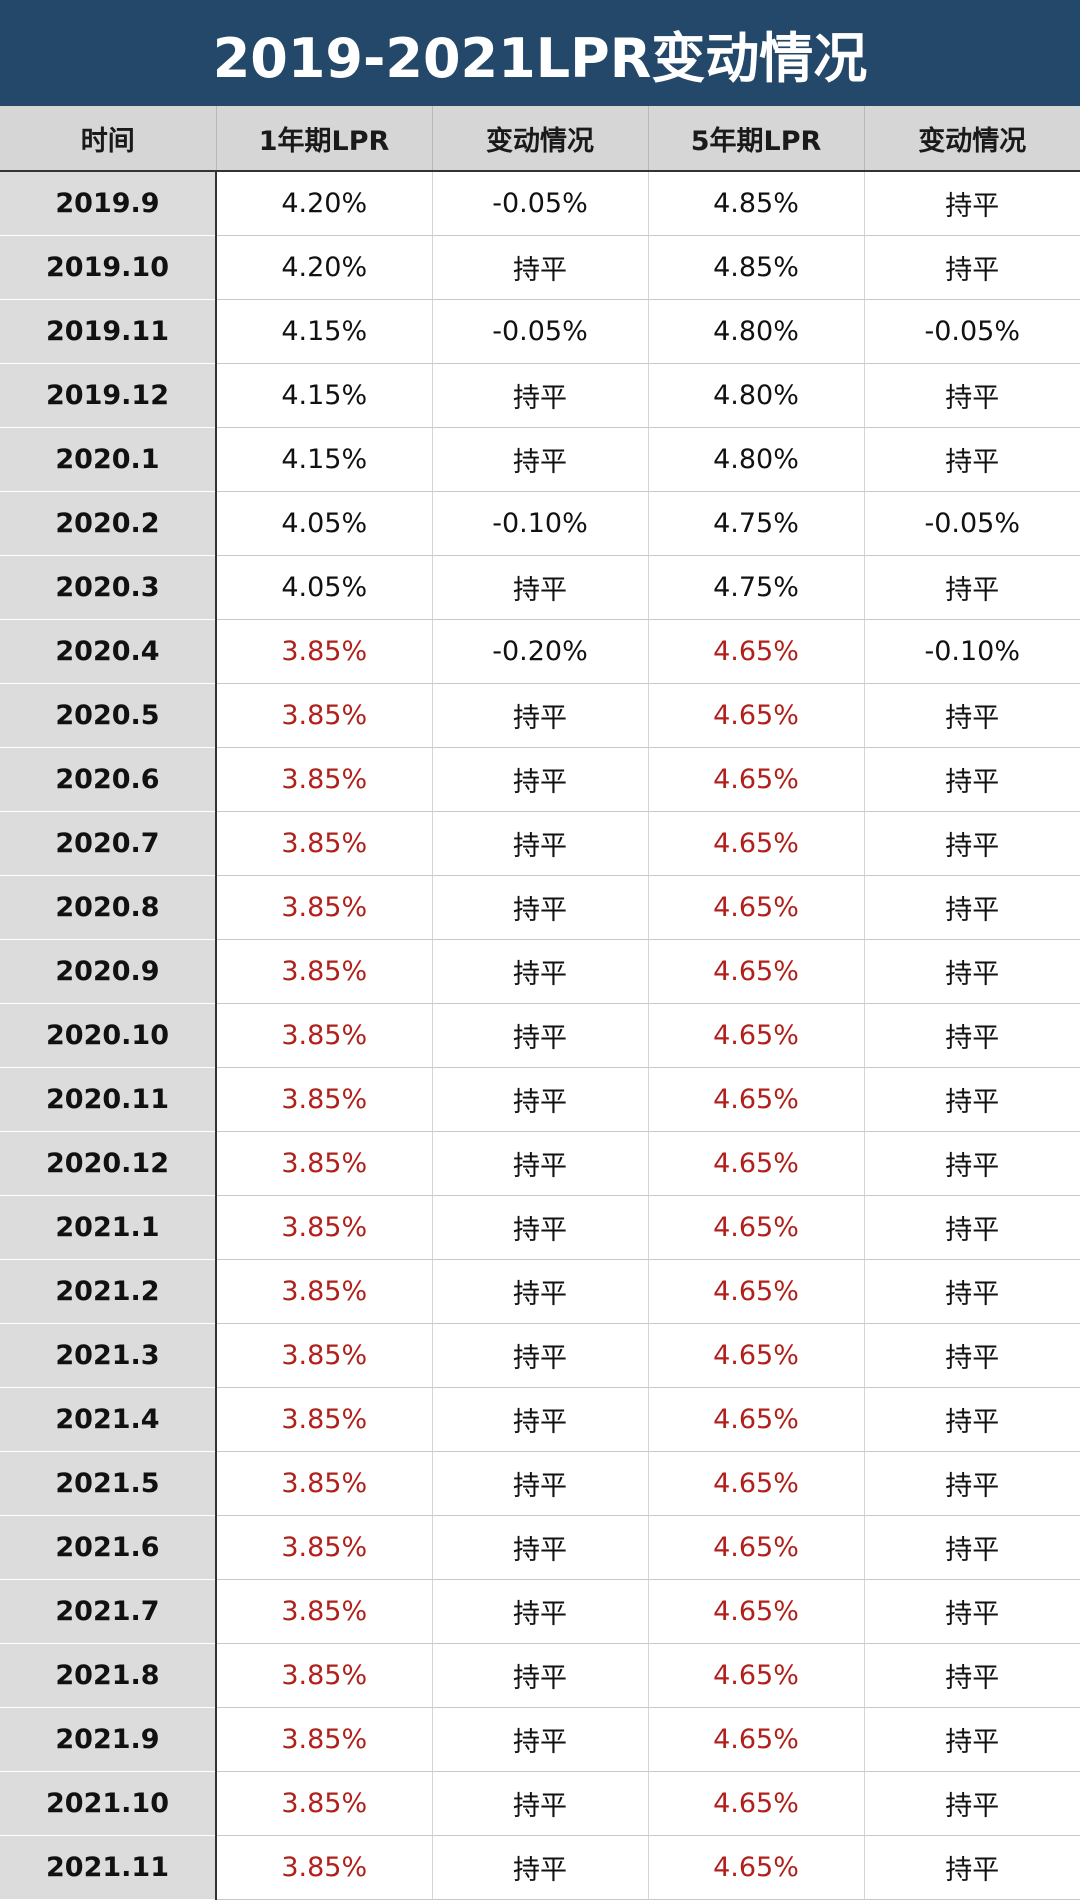 This screenshot has width=1080, height=1900. I want to click on table-row: 2021.9 3.85% 持平 4.65% 持平, so click(540, 1739).